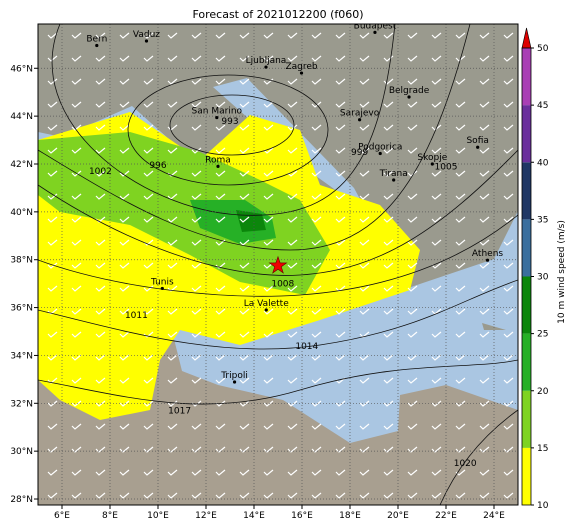  I want to click on x-tick-label: 6°E, so click(62, 516).